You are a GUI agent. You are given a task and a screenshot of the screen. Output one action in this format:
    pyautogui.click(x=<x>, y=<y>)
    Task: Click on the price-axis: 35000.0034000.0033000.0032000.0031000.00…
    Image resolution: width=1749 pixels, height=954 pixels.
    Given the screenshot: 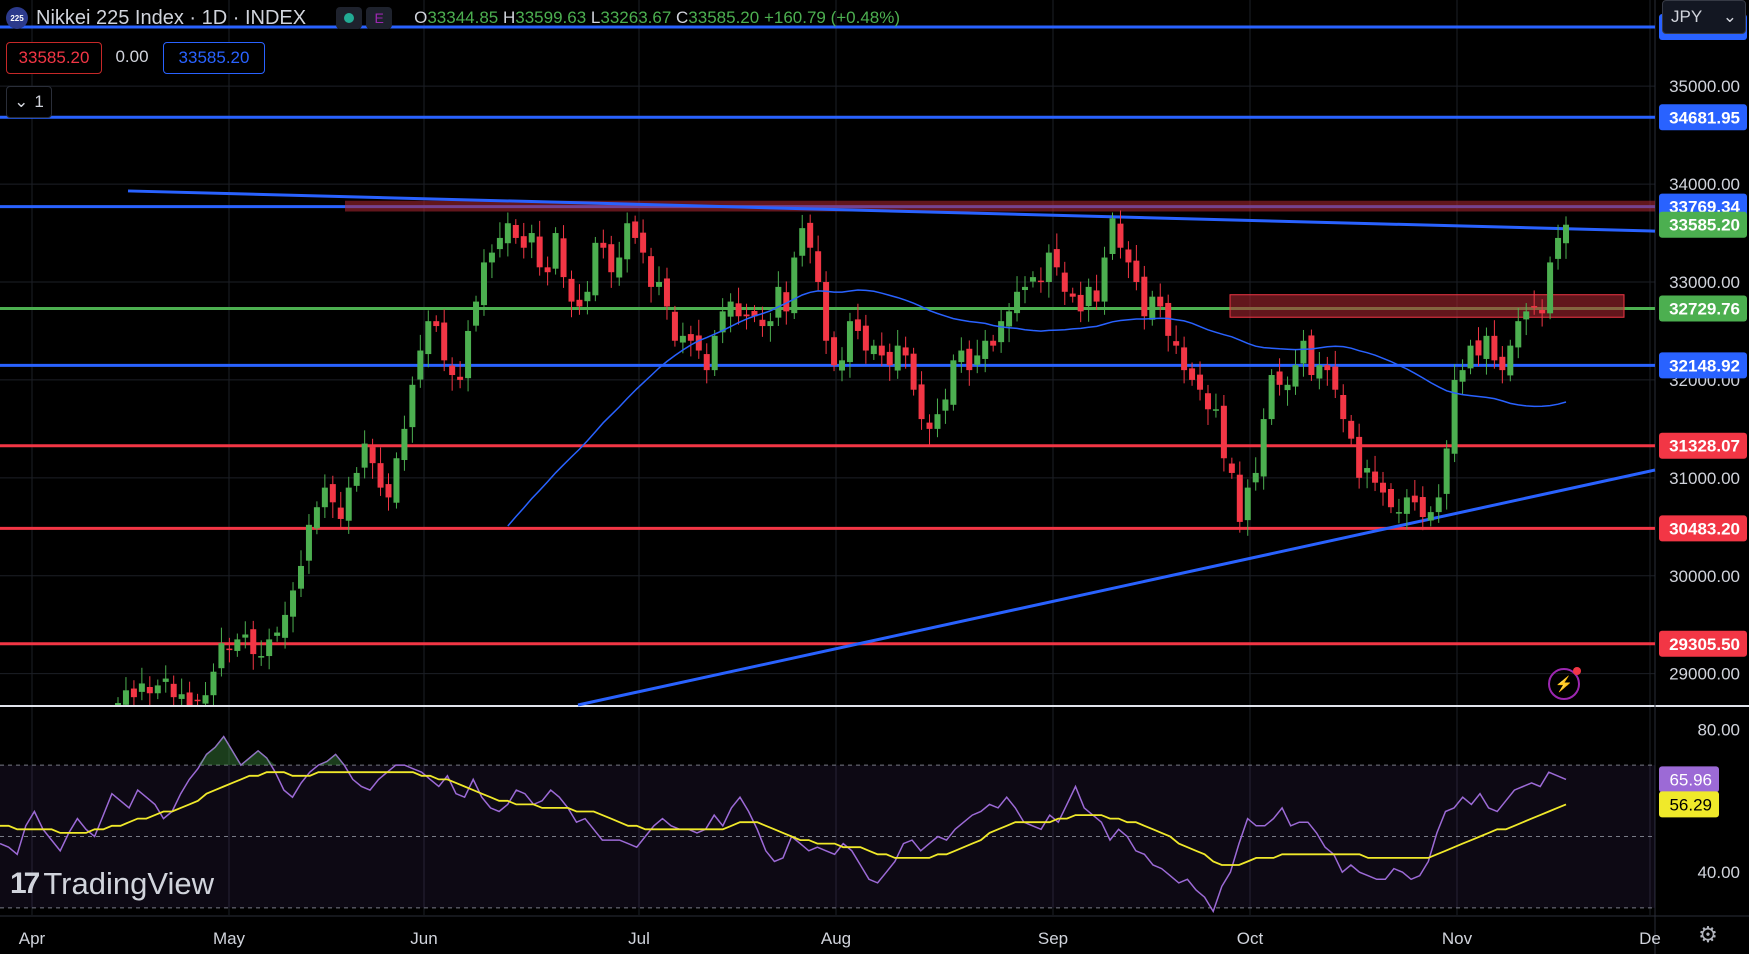 What is the action you would take?
    pyautogui.click(x=1703, y=448)
    